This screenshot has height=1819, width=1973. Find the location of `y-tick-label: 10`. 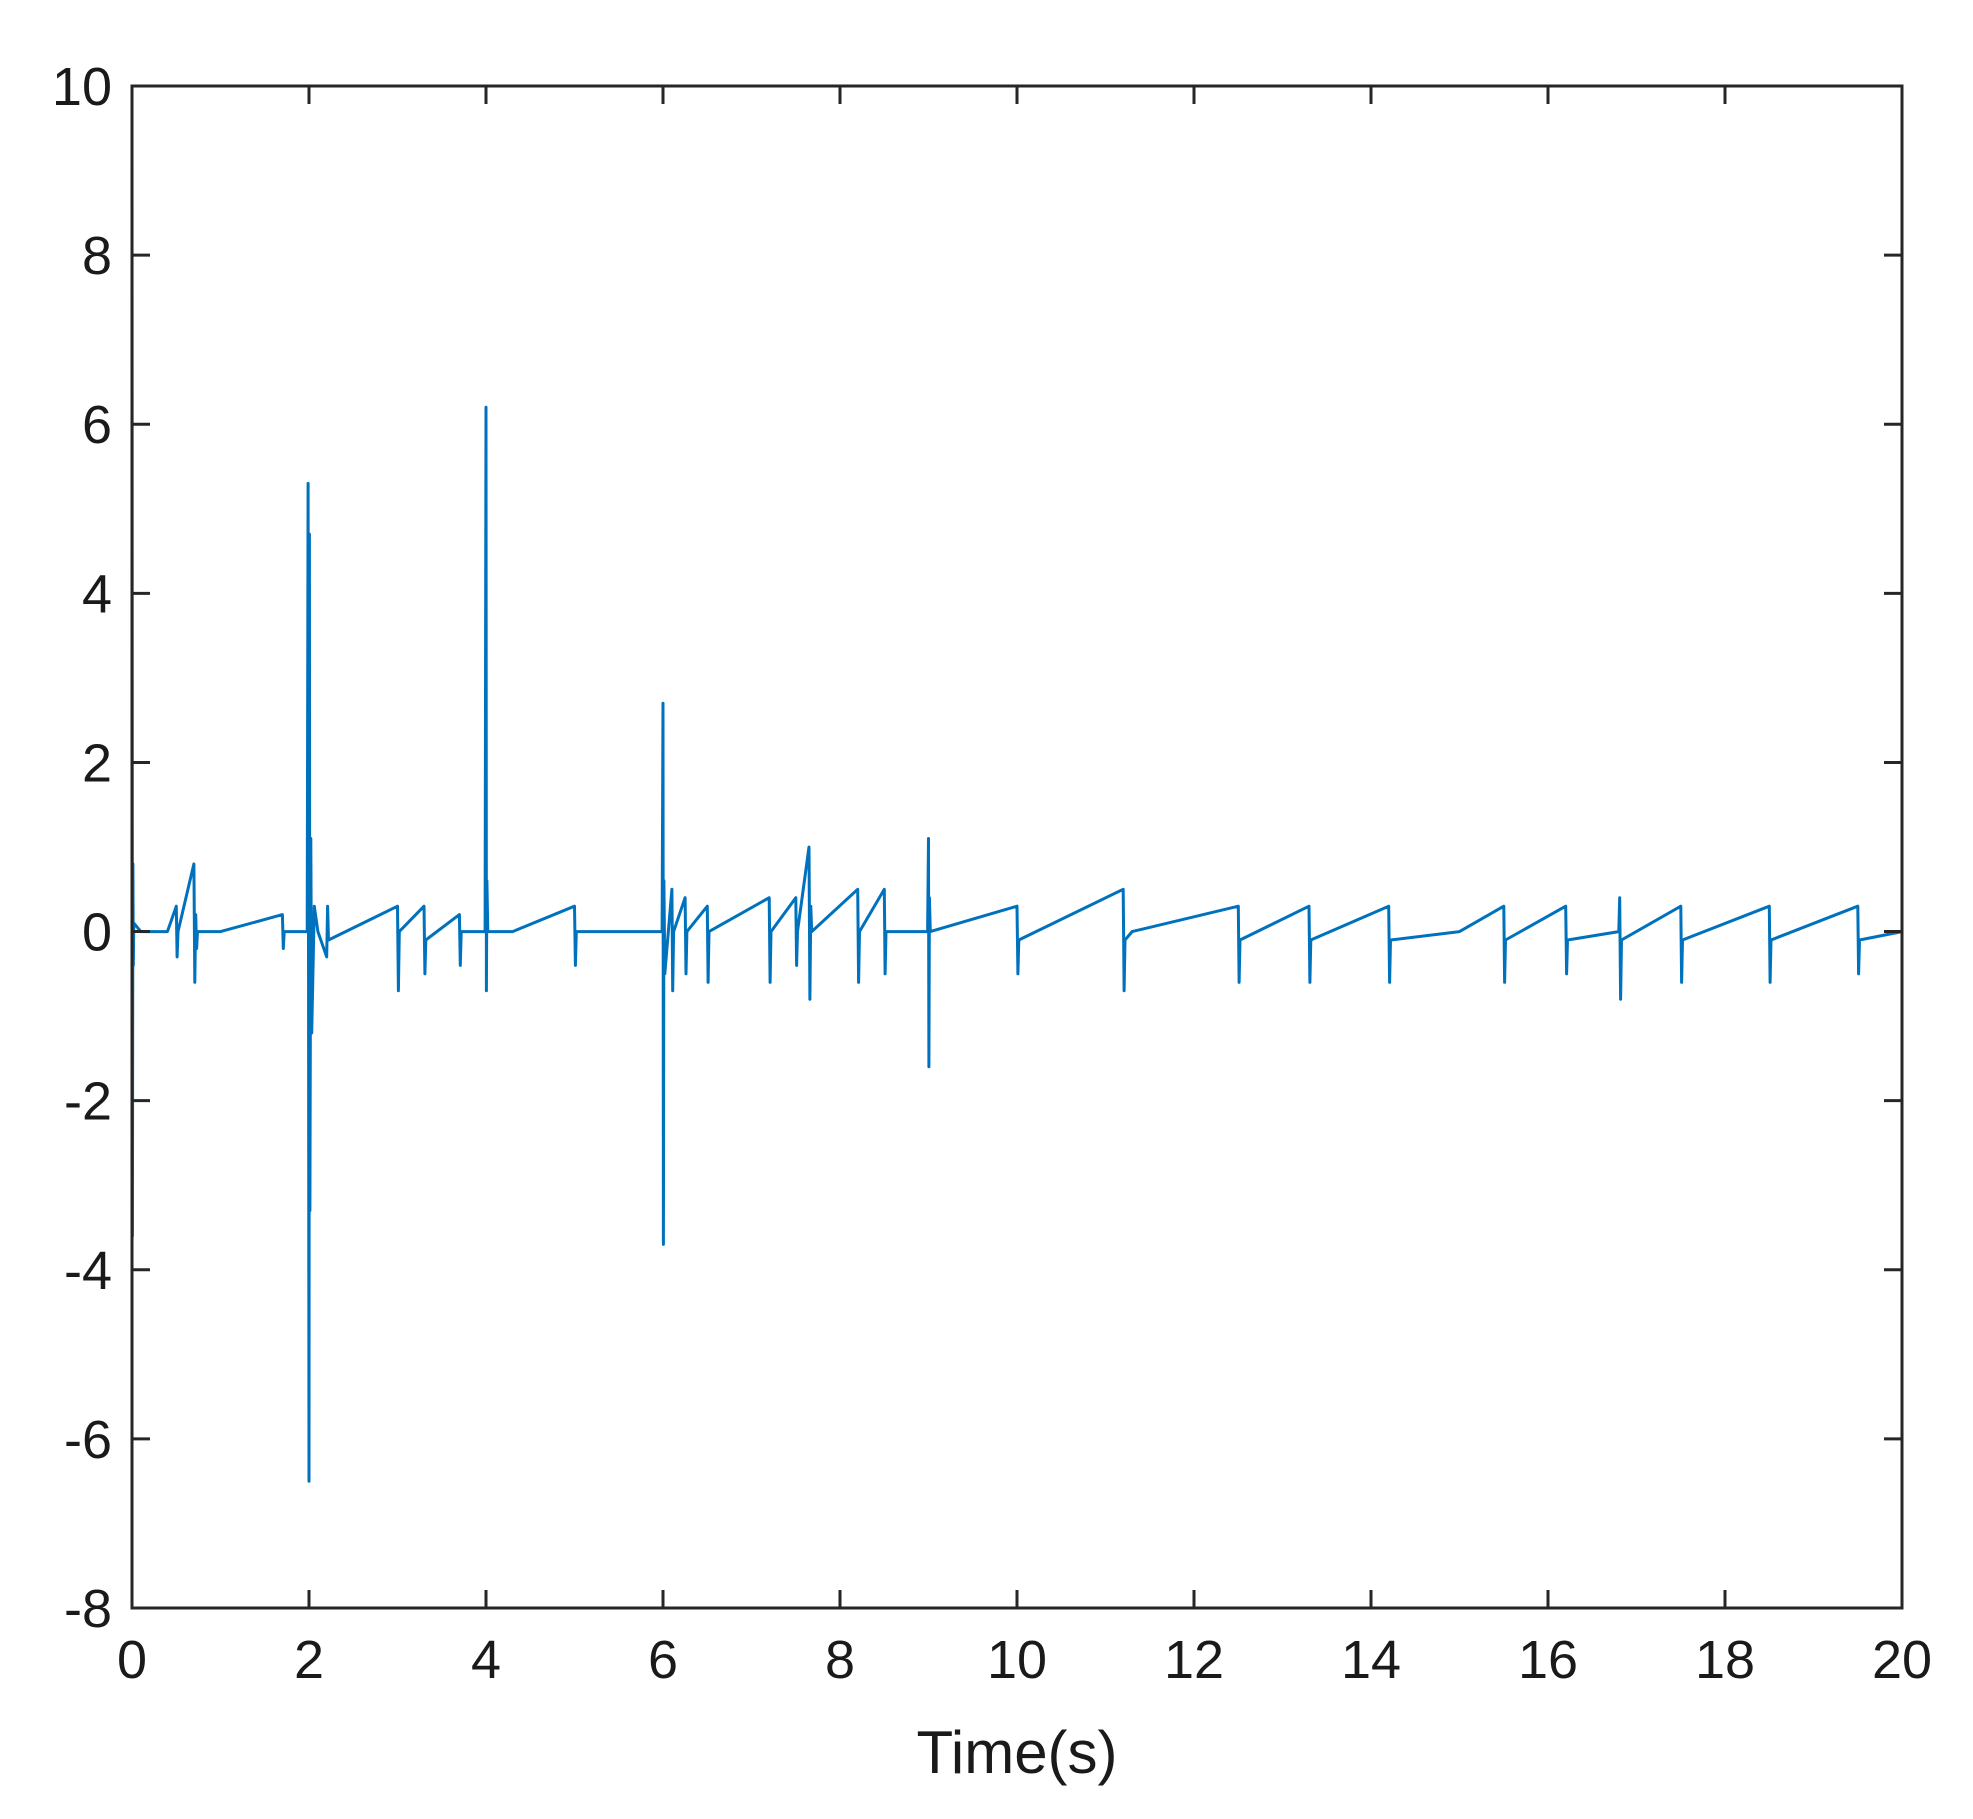

y-tick-label: 10 is located at coordinates (82, 87).